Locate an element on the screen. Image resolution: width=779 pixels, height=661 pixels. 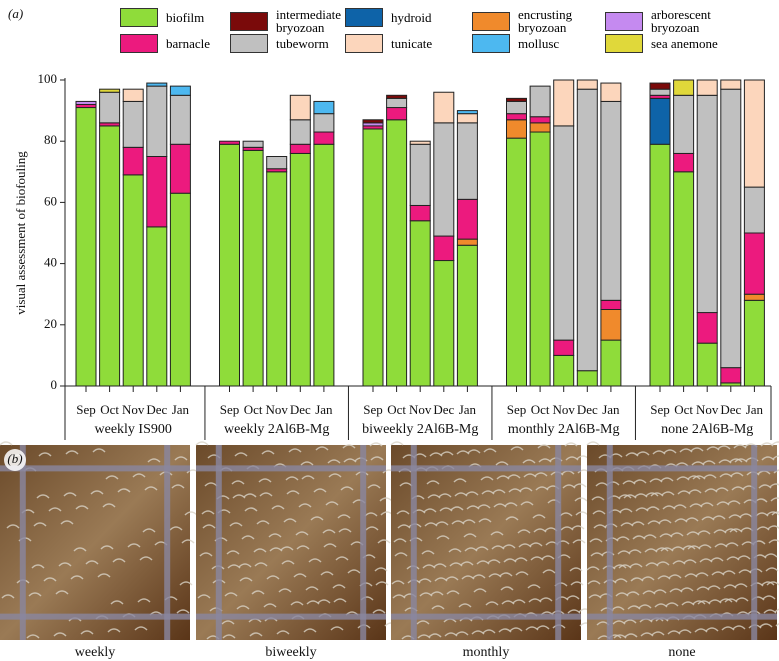
legend-label: intermediate bryozoan is located at coordinates (308, 21).